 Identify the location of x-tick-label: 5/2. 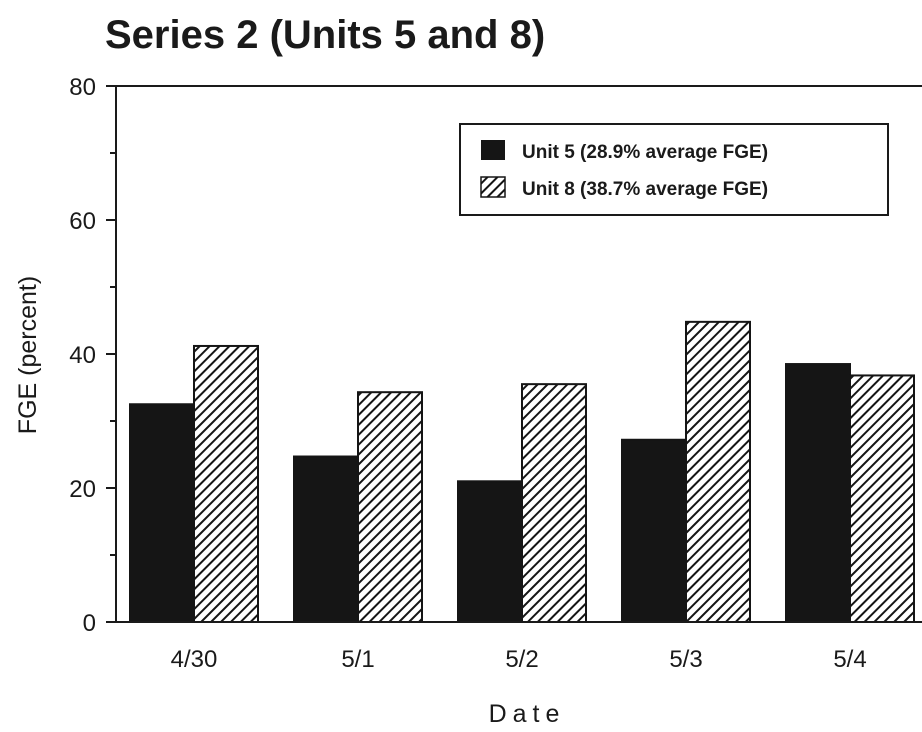
(521, 659).